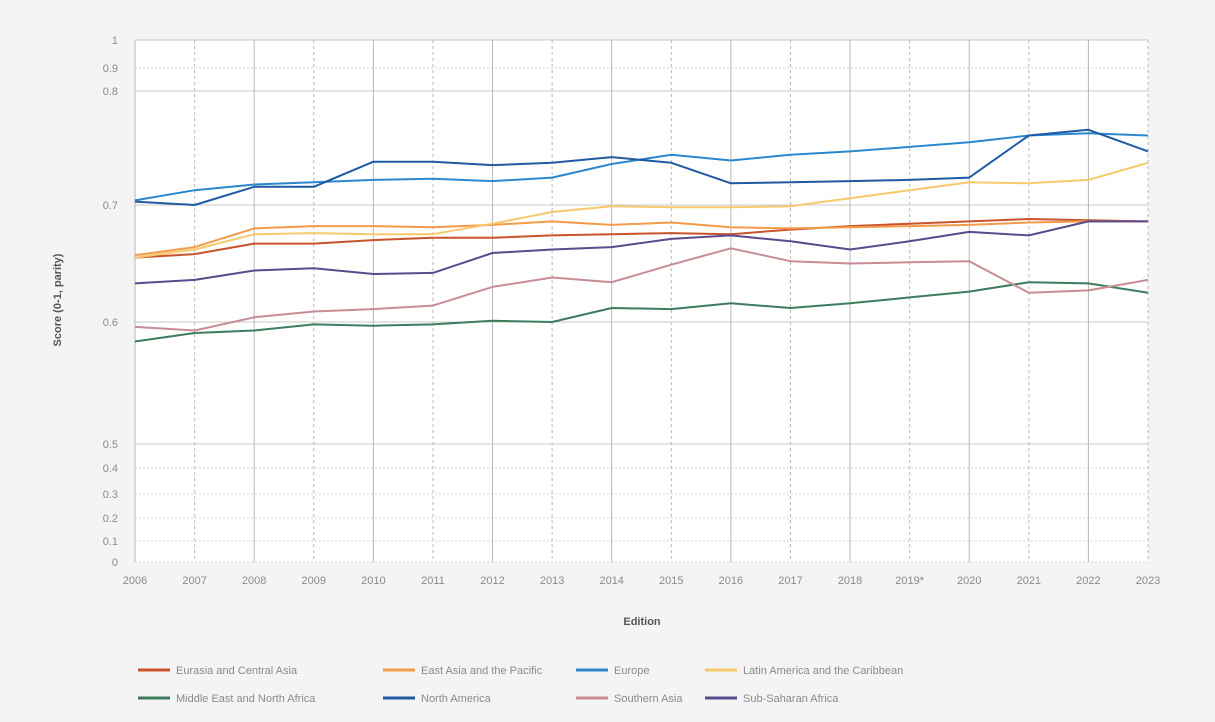 The height and width of the screenshot is (722, 1215). What do you see at coordinates (552, 581) in the screenshot?
I see `x-tick-label: 2013` at bounding box center [552, 581].